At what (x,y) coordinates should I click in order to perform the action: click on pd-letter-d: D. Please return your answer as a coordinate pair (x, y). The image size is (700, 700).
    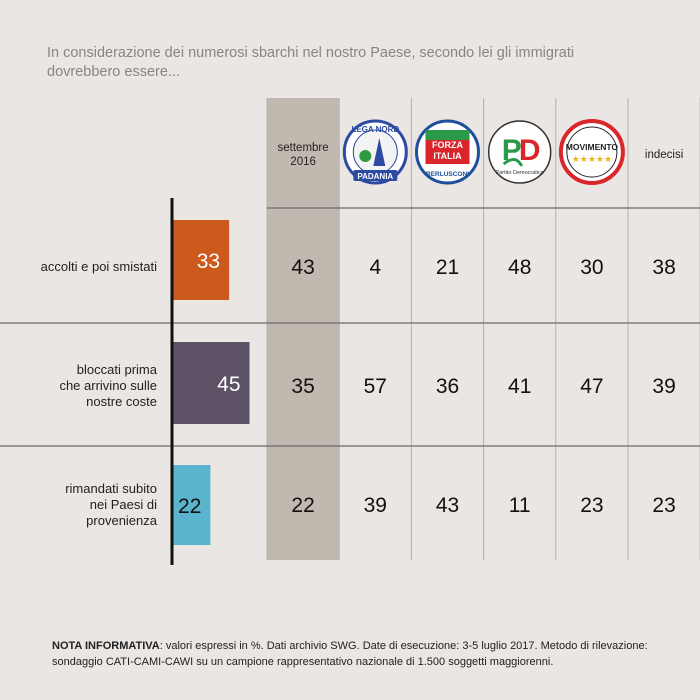
    Looking at the image, I should click on (530, 150).